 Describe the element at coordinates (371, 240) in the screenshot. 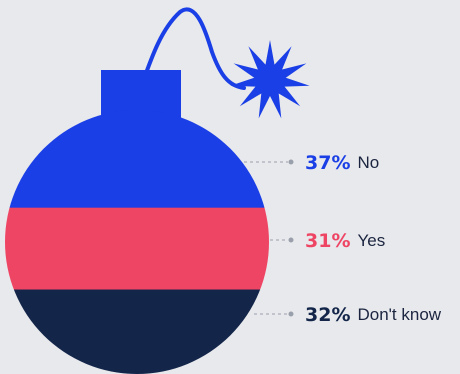

I see `category-label-yes: Yes` at that location.